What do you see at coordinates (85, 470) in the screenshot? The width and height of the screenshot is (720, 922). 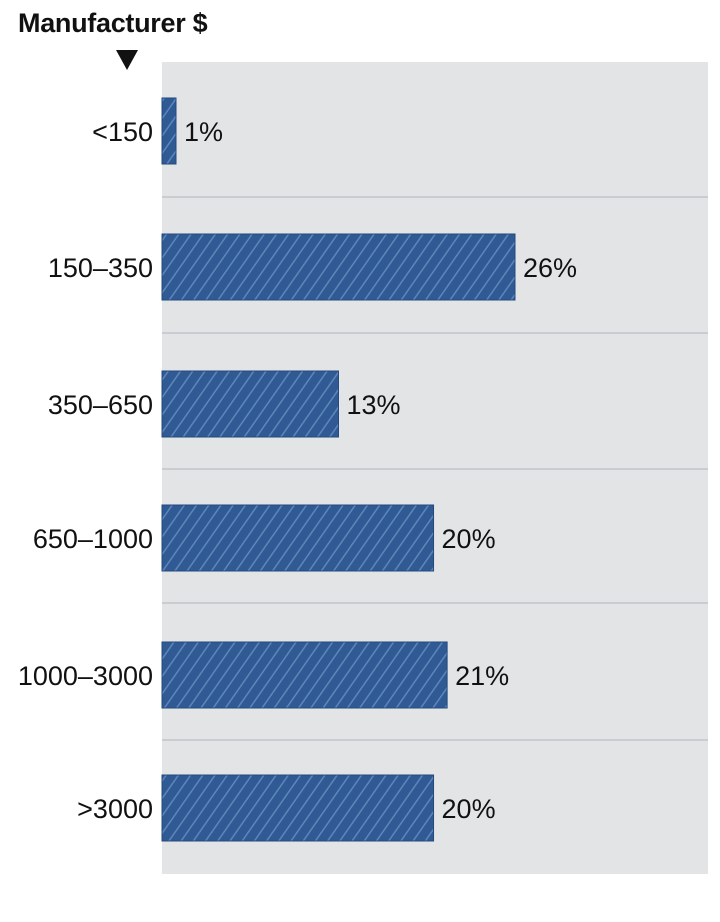 I see `category-labels: <150 150–350 350–650 650–1000 1000–3000 >3000` at bounding box center [85, 470].